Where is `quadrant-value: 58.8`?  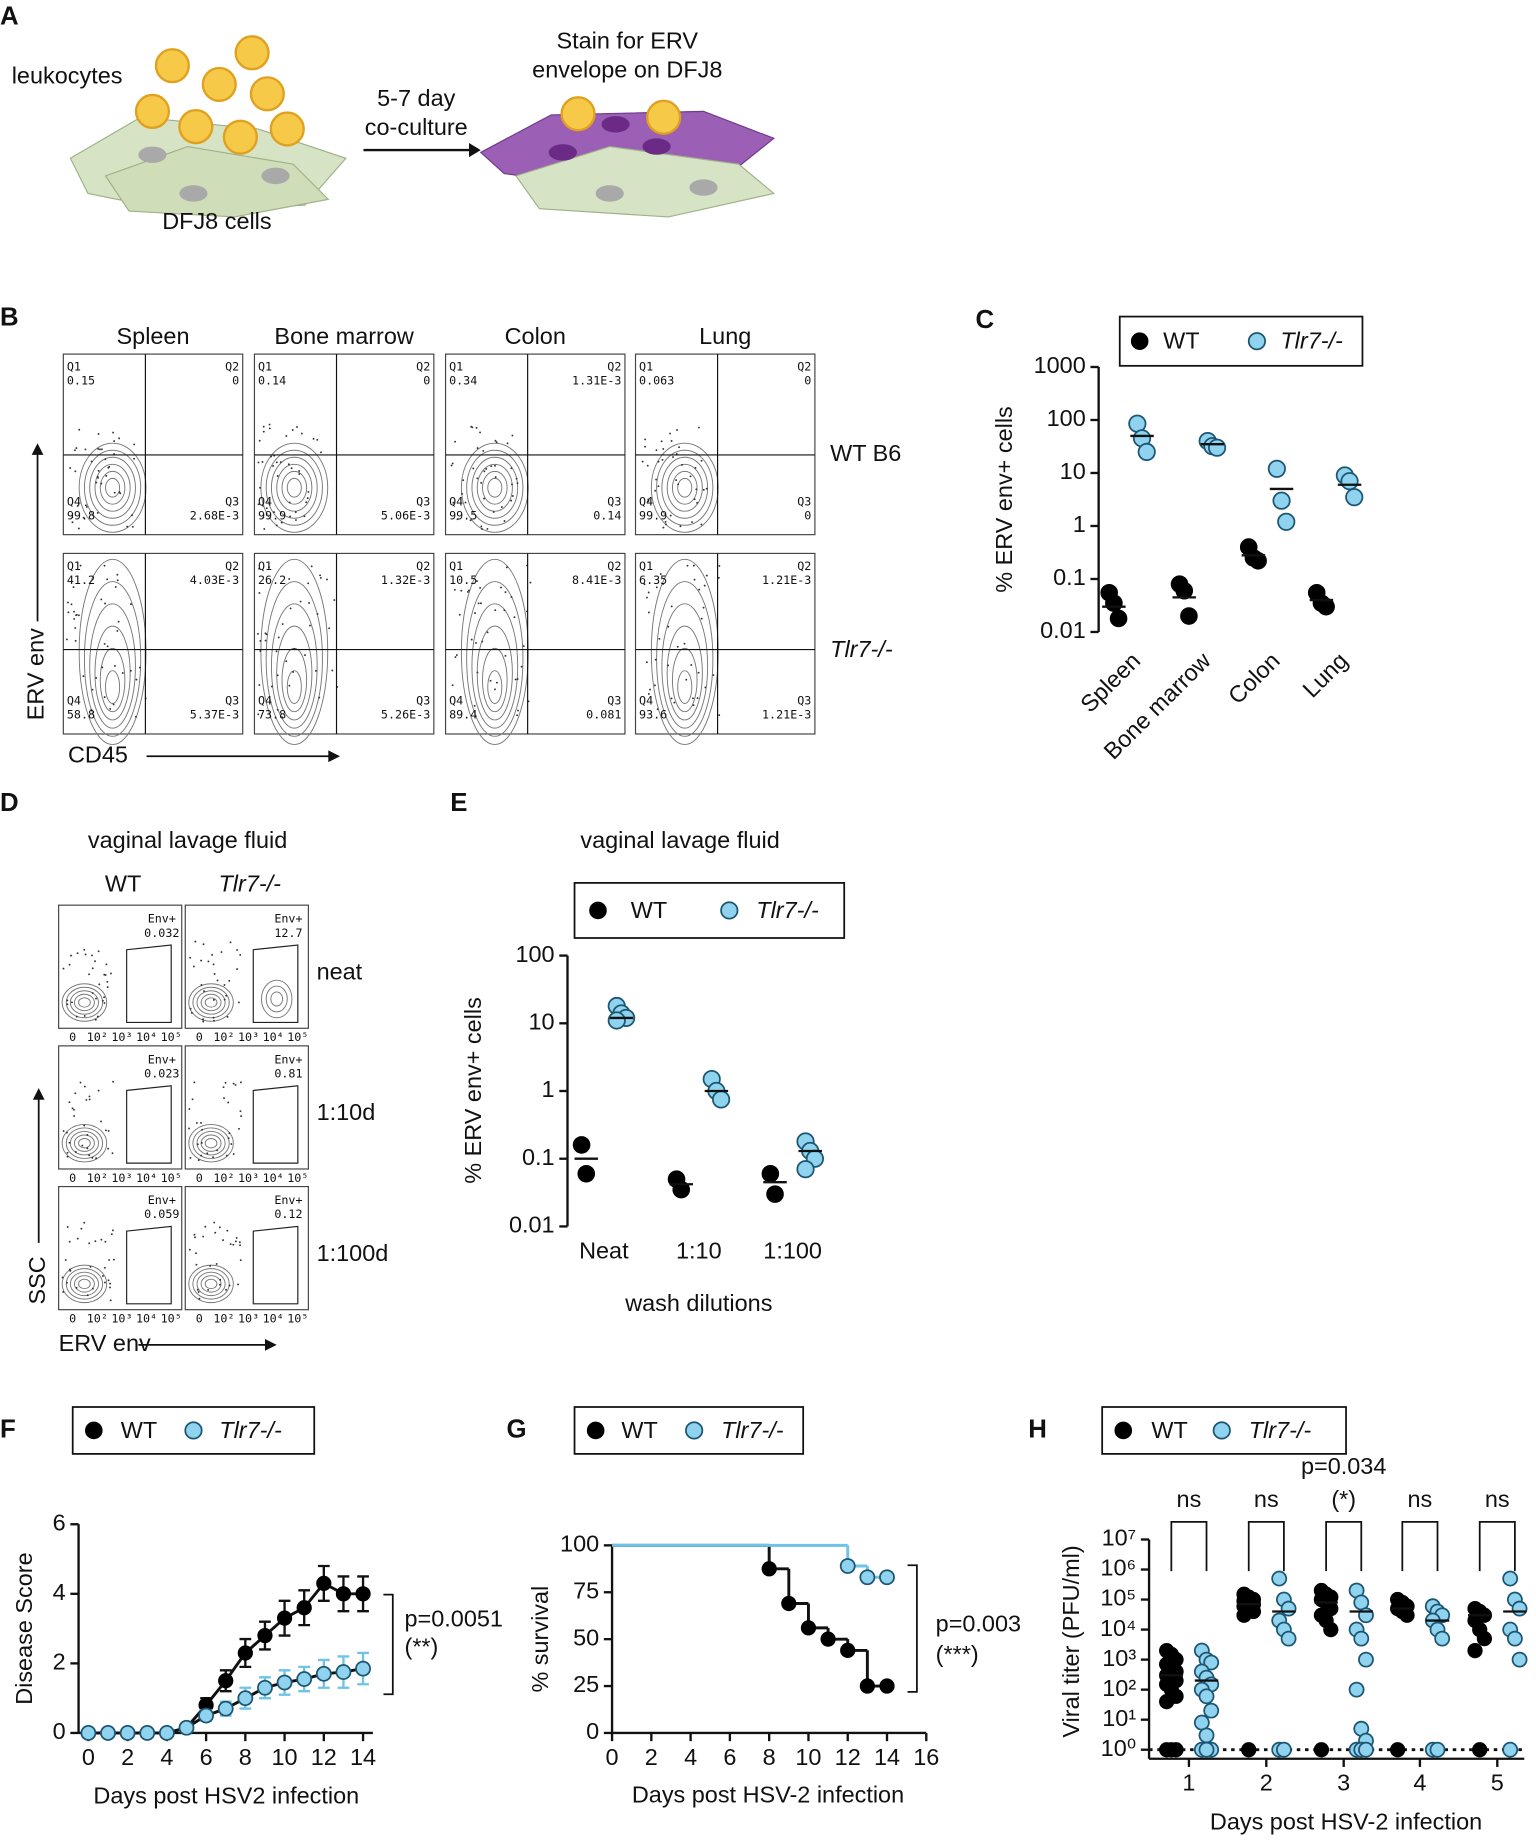 quadrant-value: 58.8 is located at coordinates (81, 715).